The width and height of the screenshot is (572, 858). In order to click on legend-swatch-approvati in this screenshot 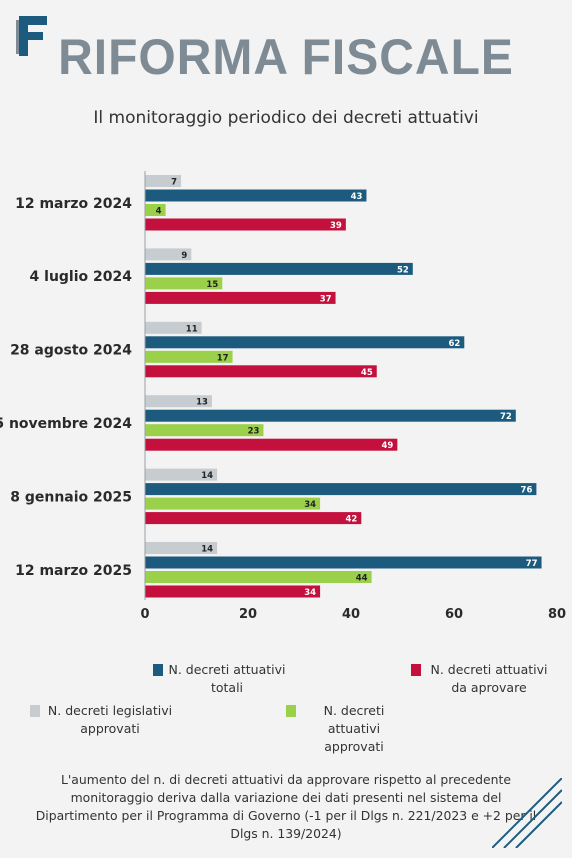, I will do `click(291, 711)`.